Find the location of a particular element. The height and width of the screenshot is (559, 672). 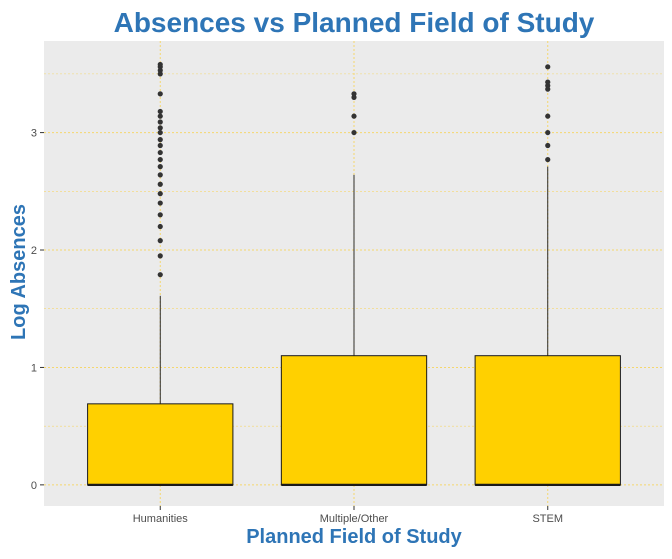

y-axis-title: Log Absences is located at coordinates (19, 272).